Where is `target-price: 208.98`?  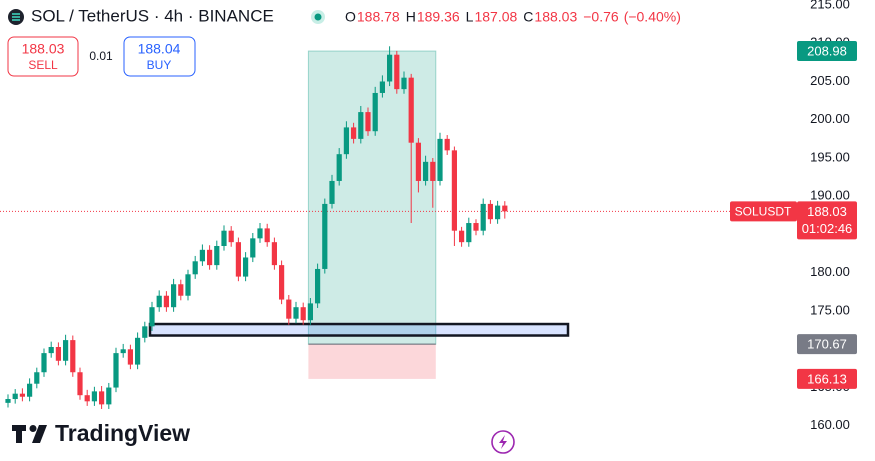
target-price: 208.98 is located at coordinates (827, 50).